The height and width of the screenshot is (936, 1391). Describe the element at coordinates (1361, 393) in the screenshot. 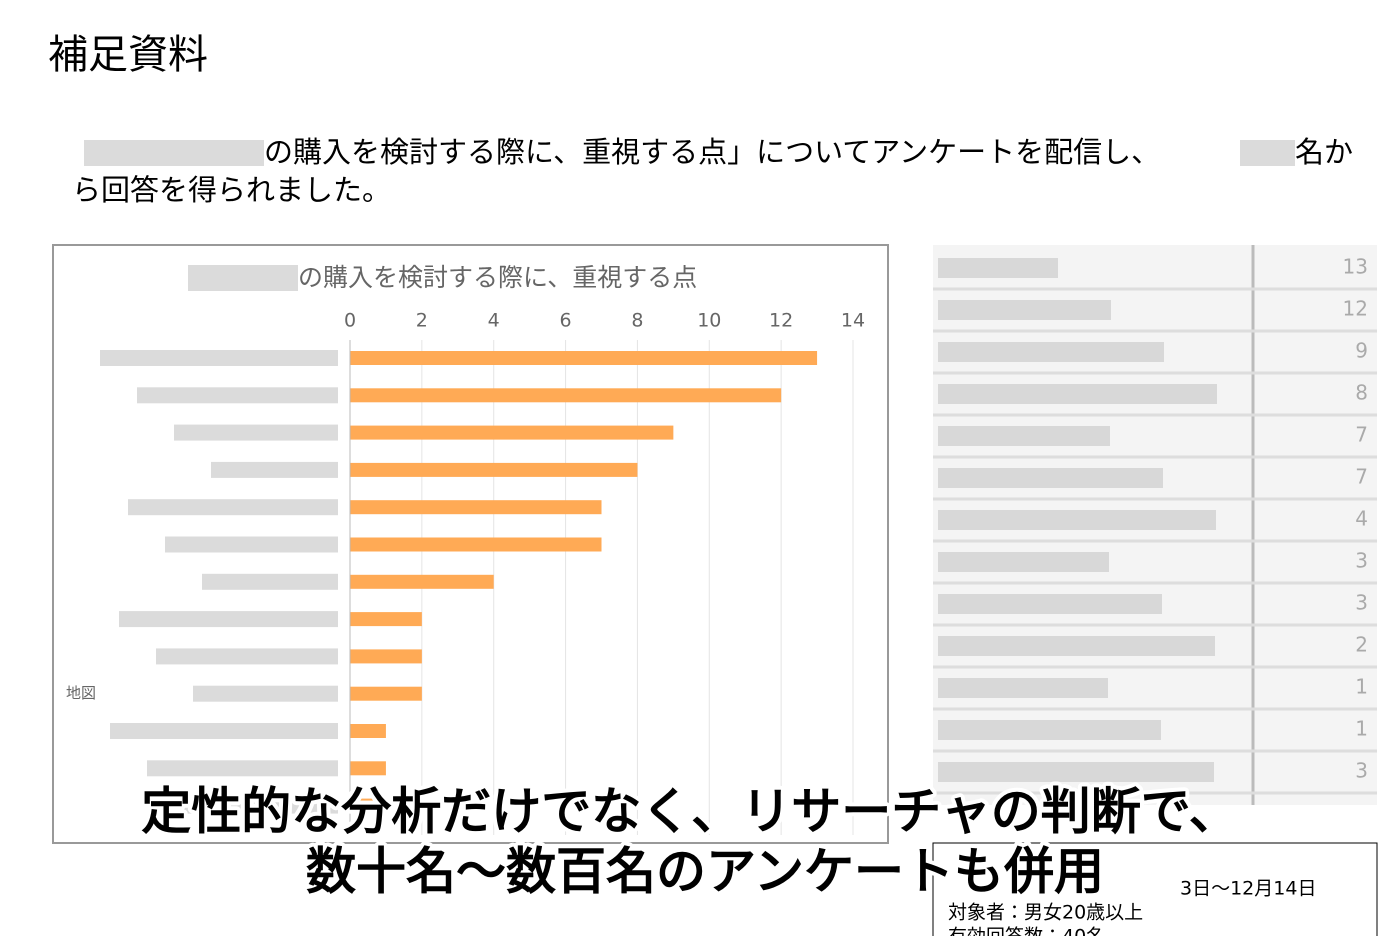

I see `table-value: 8` at that location.